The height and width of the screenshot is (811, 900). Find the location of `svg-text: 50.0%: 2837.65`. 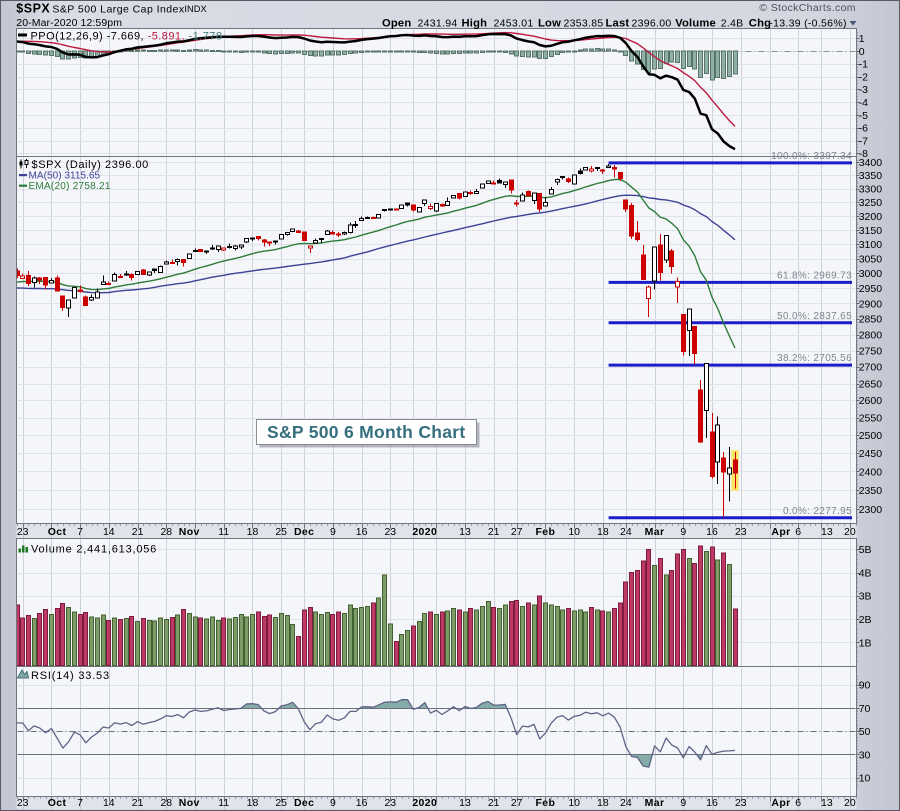

svg-text: 50.0%: 2837.65 is located at coordinates (814, 316).